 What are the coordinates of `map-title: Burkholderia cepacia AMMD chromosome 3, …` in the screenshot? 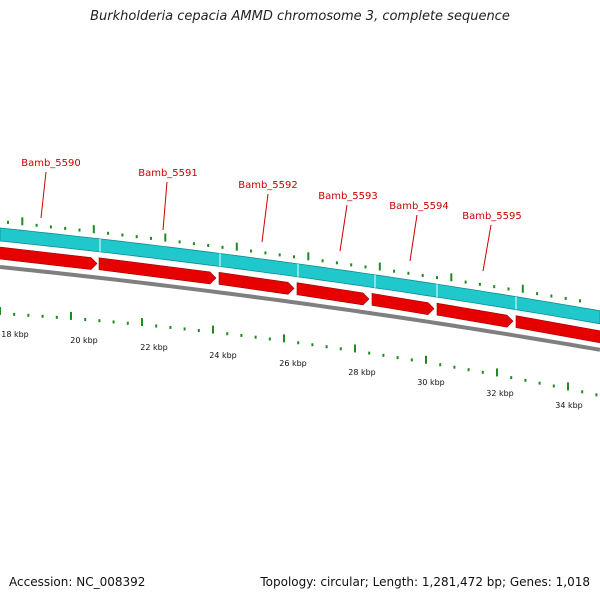 It's located at (300, 16).